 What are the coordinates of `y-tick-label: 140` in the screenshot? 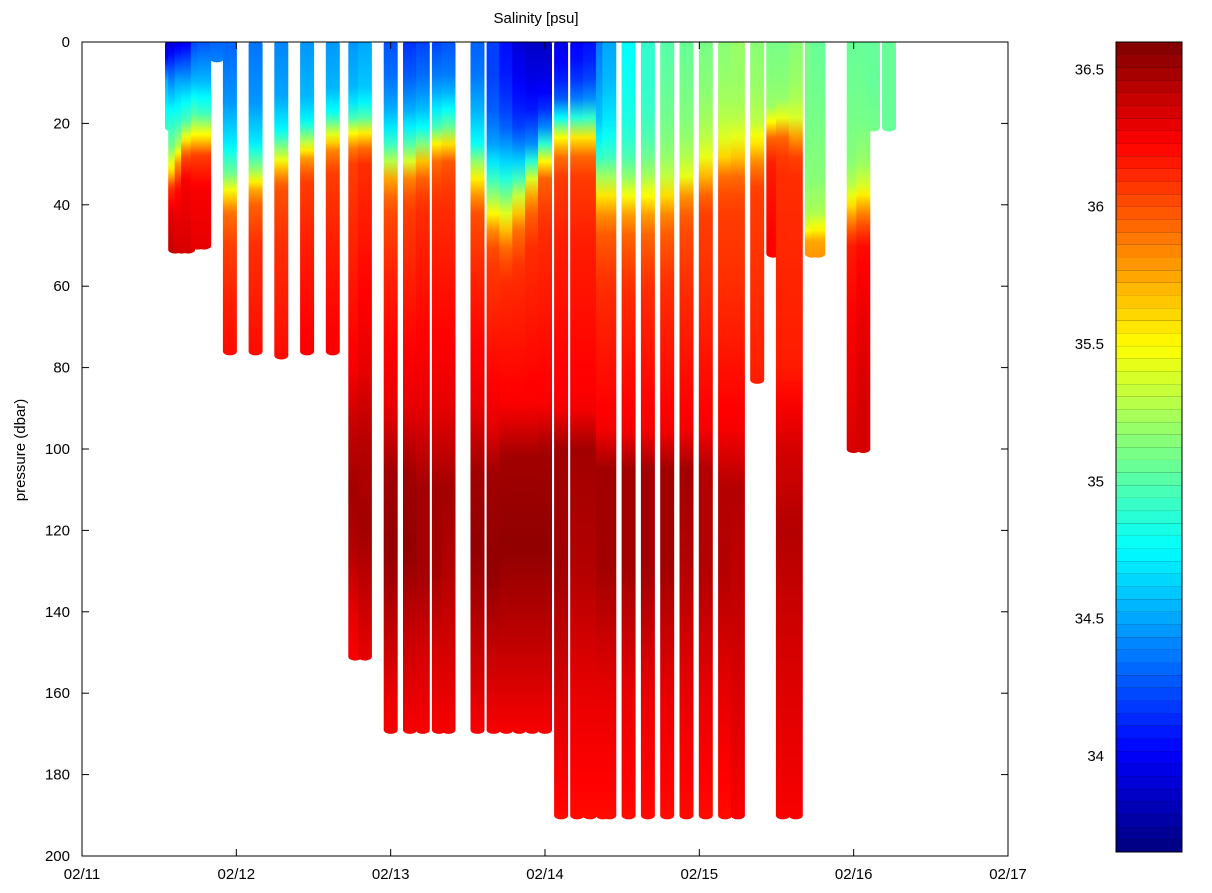 It's located at (57, 612).